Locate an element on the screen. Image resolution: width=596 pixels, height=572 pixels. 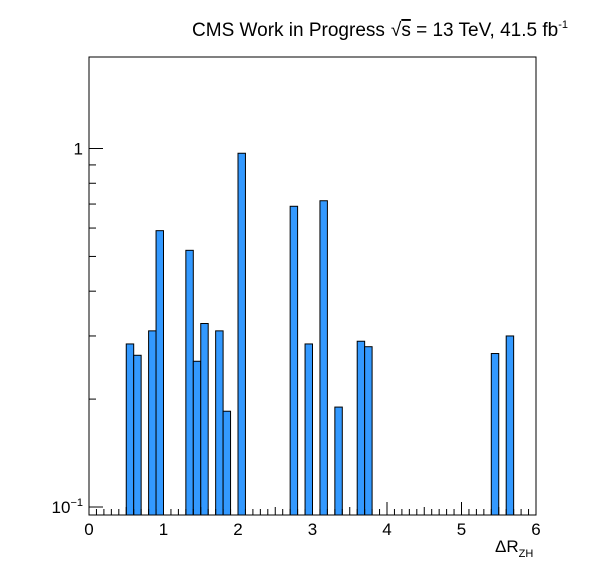
x-axis-label-main: ΔR is located at coordinates (507, 546).